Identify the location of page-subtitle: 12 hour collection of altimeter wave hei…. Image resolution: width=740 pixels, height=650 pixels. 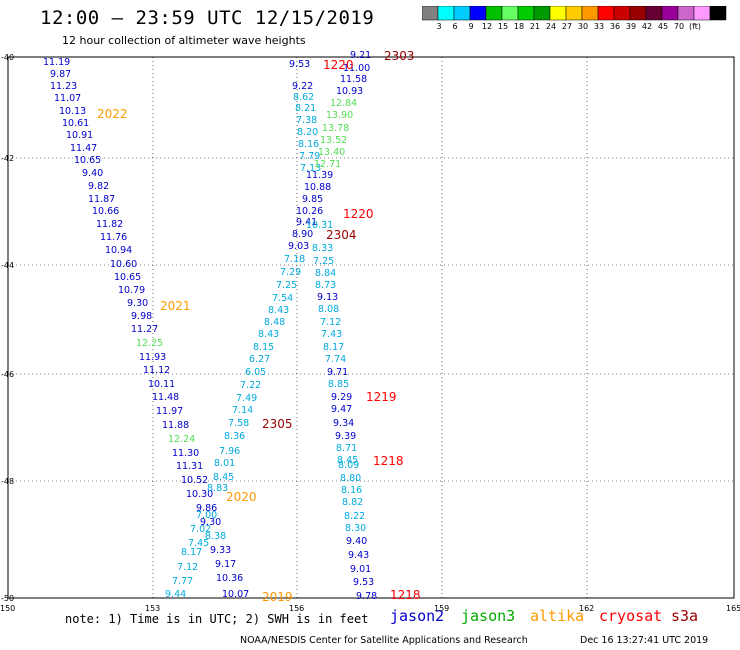
(184, 40).